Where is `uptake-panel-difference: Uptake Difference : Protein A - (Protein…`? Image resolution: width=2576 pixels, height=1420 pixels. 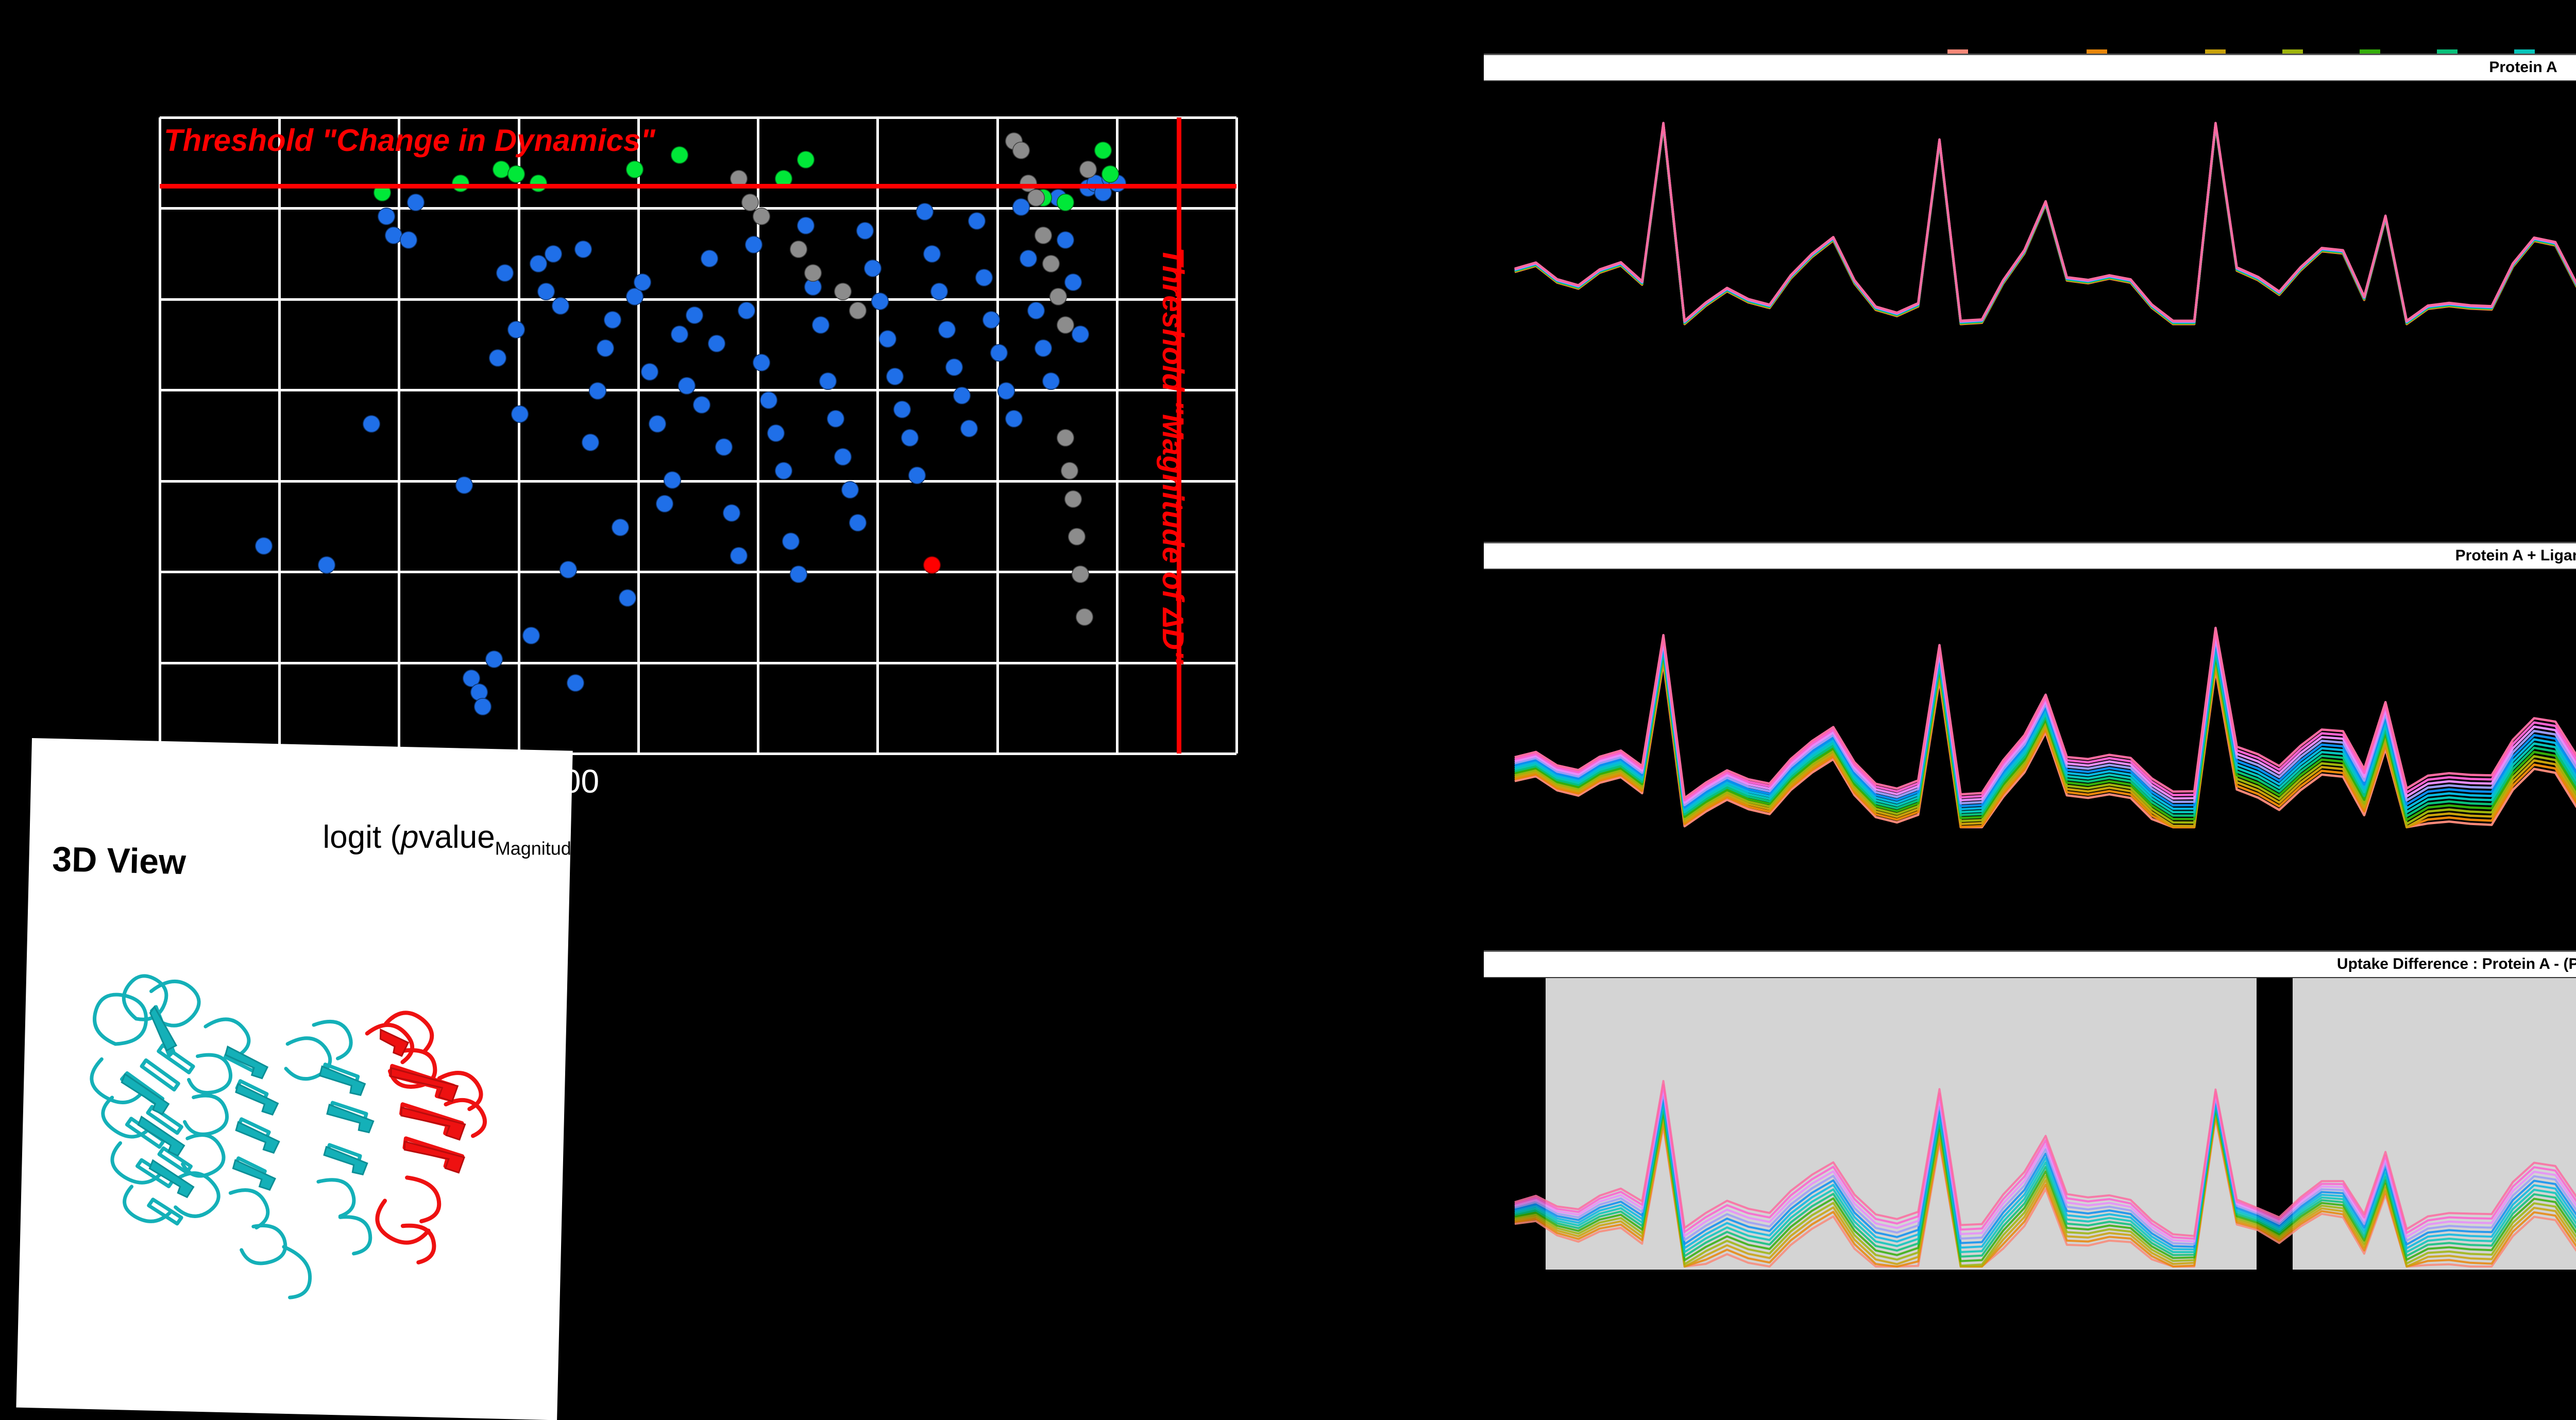 uptake-panel-difference: Uptake Difference : Protein A - (Protein… is located at coordinates (2030, 1110).